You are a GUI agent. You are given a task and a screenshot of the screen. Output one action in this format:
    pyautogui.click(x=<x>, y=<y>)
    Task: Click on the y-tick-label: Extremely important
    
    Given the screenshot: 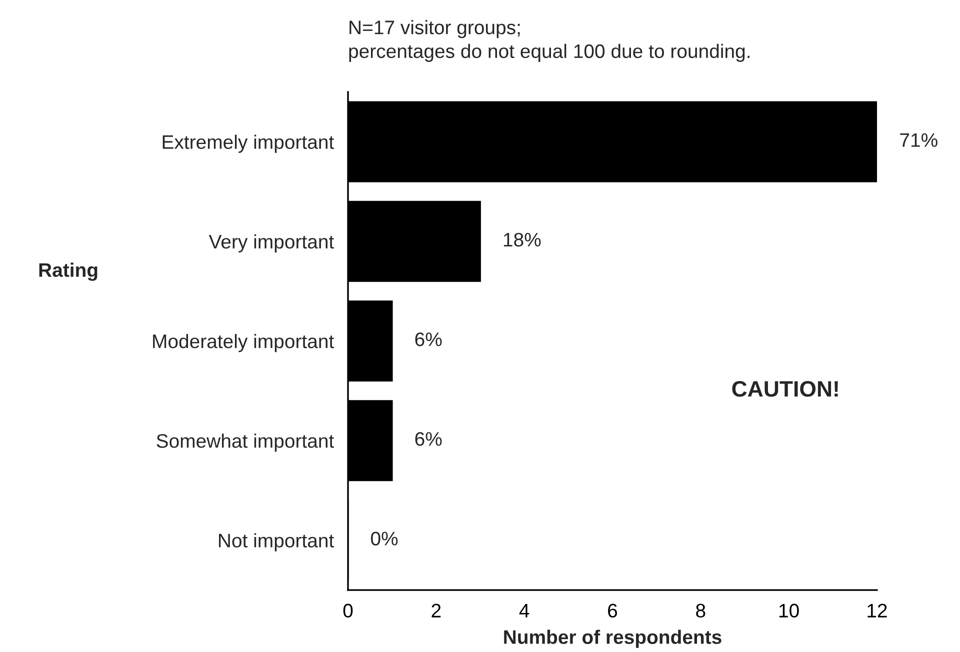 What is the action you would take?
    pyautogui.click(x=248, y=143)
    